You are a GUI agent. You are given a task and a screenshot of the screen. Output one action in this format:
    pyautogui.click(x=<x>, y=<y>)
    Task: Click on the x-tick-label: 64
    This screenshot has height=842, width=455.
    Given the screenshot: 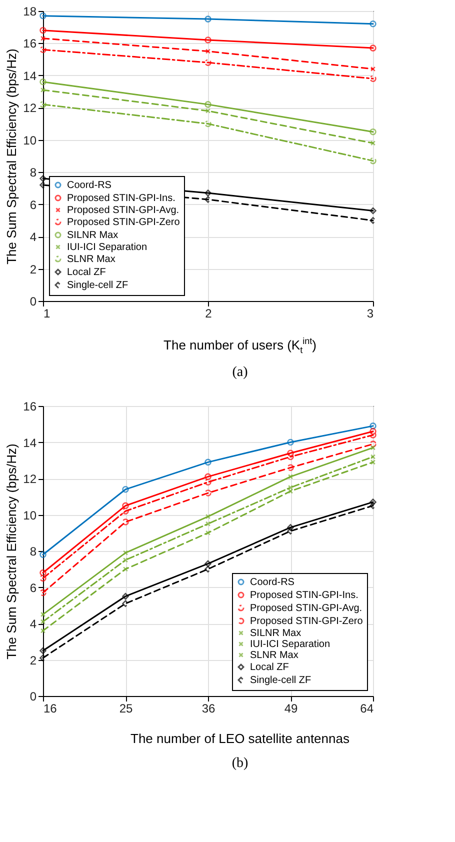 What is the action you would take?
    pyautogui.click(x=367, y=708)
    